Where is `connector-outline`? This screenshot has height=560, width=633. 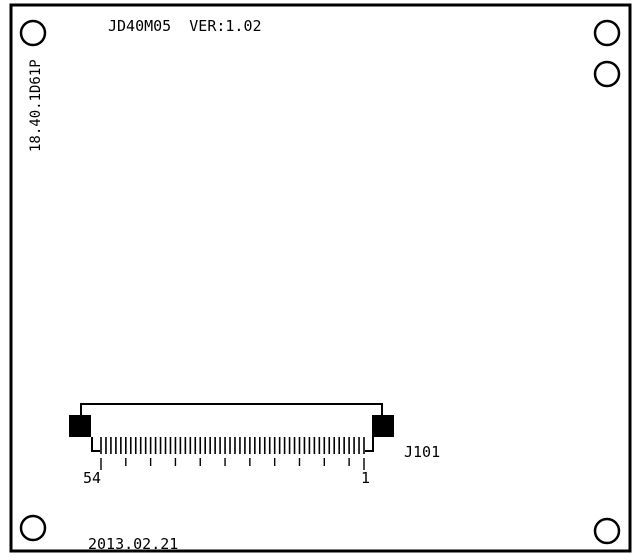
connector-outline is located at coordinates (231, 413).